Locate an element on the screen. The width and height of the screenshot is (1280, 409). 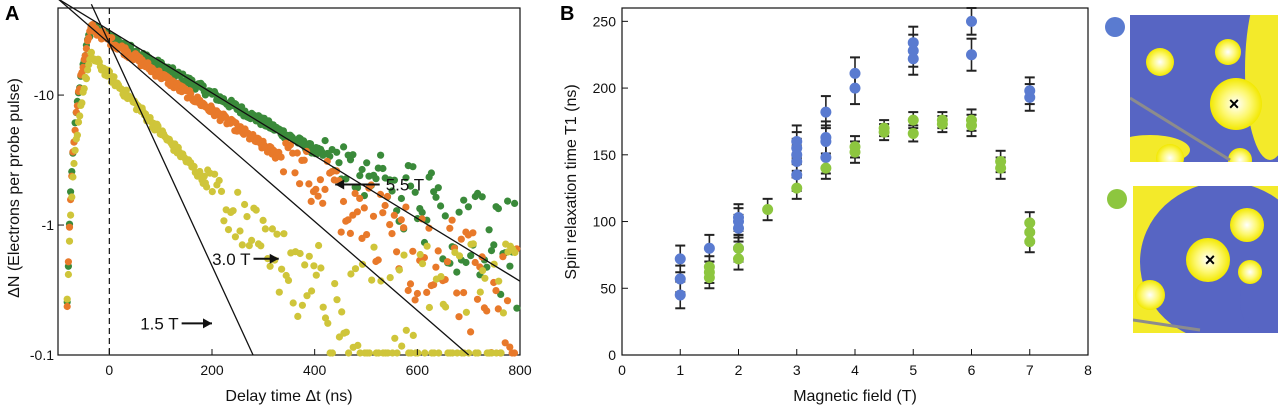
panel-a-annotations: 5.5 T 3.0 T 1.5 T is located at coordinates (282, 255).